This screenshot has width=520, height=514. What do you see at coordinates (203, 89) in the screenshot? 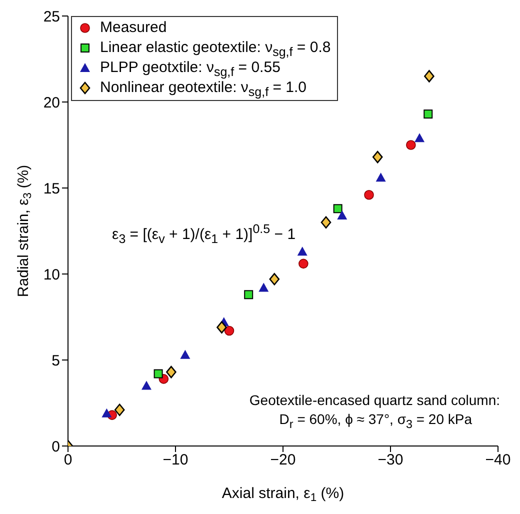
I see `legend-label: Nonlinear geotextile: ν$_{sg,f}$ = 1.0` at bounding box center [203, 89].